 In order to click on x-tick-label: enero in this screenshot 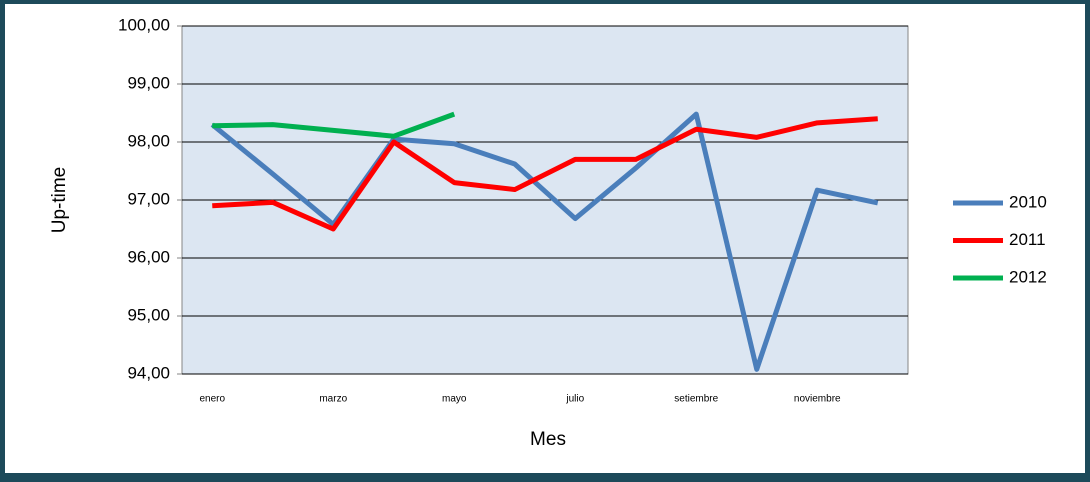, I will do `click(212, 399)`.